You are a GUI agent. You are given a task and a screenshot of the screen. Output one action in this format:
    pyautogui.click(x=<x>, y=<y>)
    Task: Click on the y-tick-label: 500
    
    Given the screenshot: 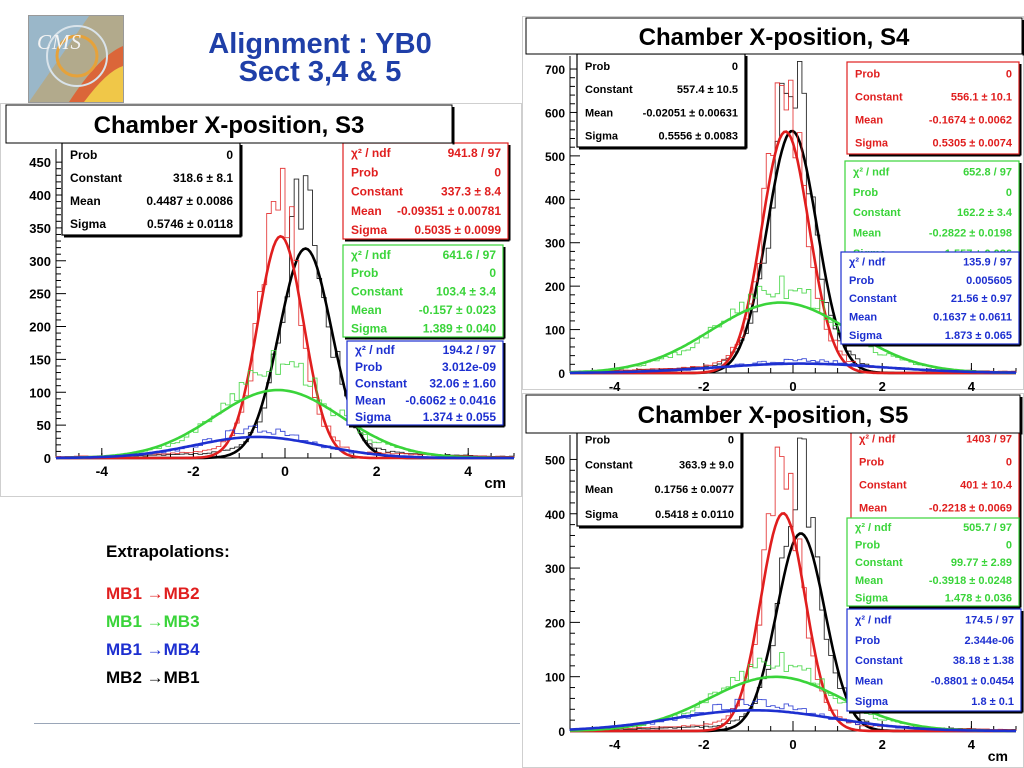 What is the action you would take?
    pyautogui.click(x=555, y=460)
    